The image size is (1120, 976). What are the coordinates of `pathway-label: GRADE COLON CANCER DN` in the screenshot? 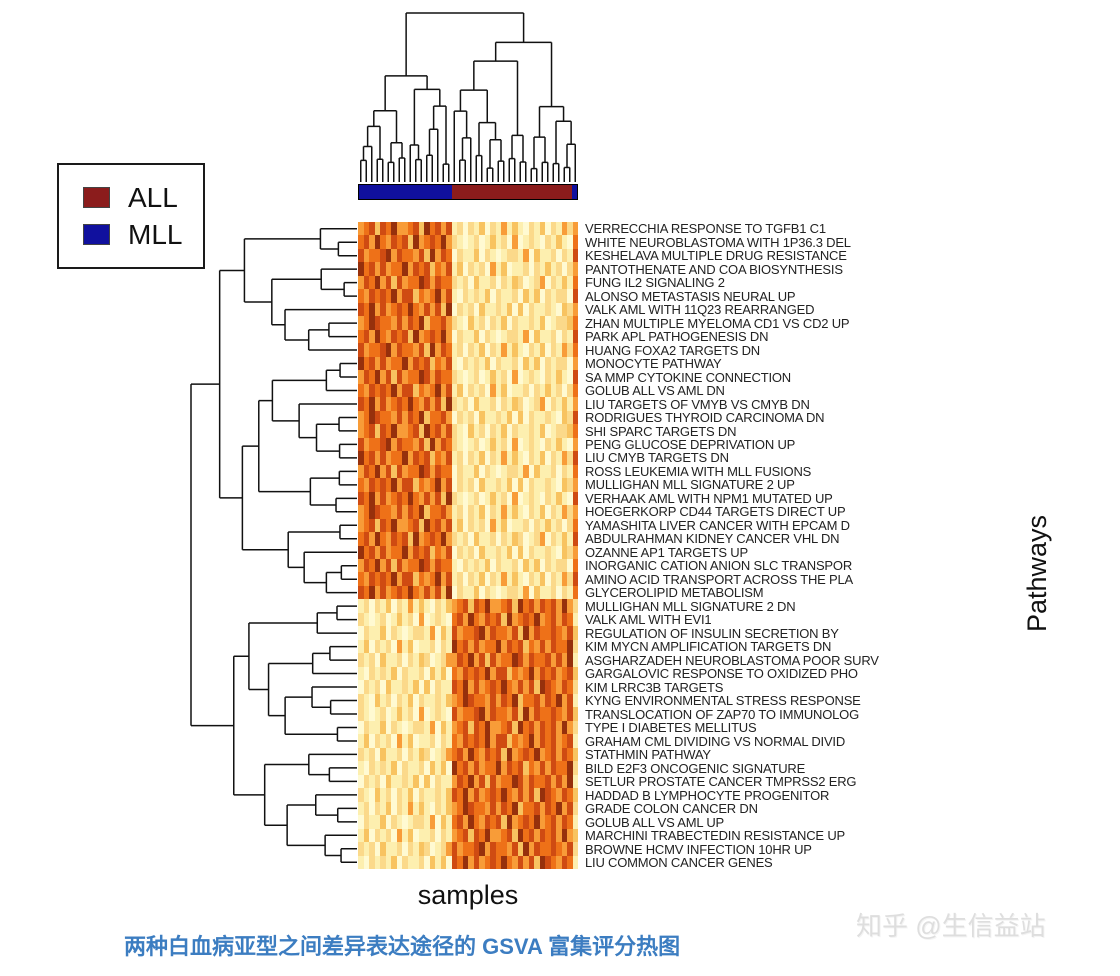 It's located at (671, 809).